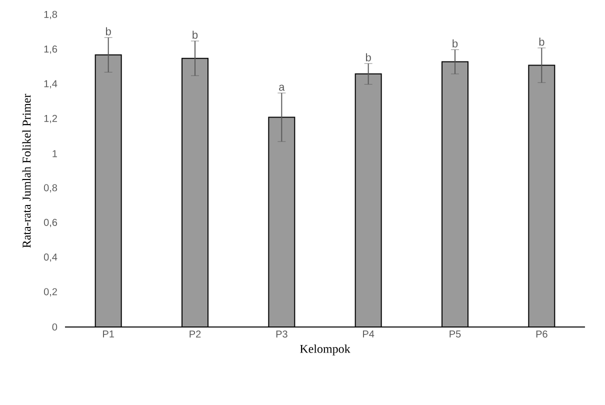  I want to click on x-tick-label: P1, so click(108, 334).